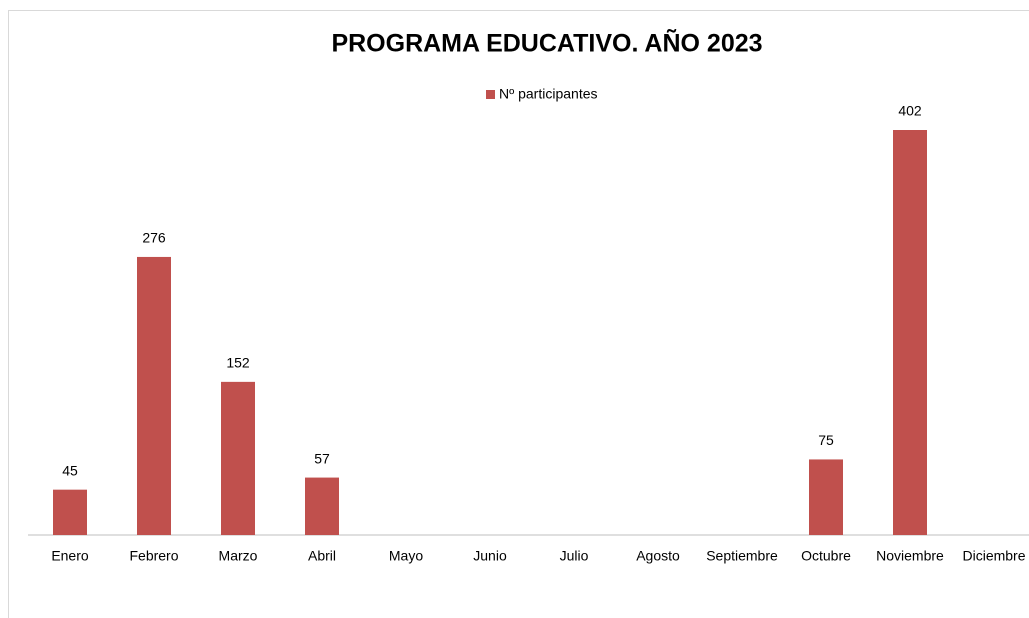  What do you see at coordinates (490, 556) in the screenshot?
I see `x-tick-label: Junio` at bounding box center [490, 556].